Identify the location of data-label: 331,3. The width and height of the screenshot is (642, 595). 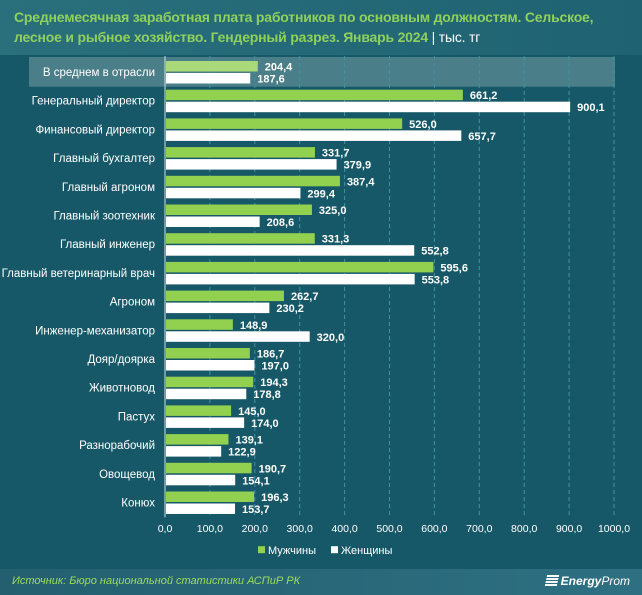
(336, 240).